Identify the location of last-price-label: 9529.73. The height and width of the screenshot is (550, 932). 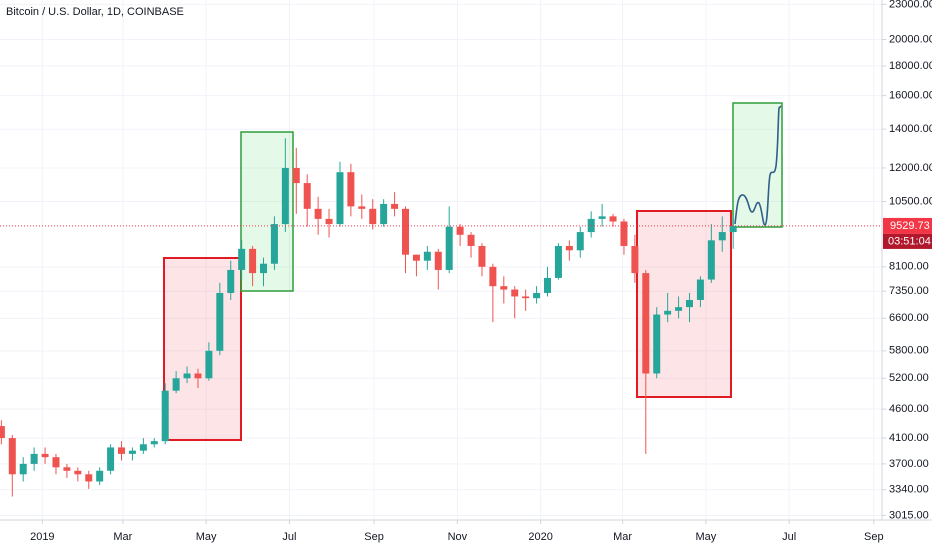
(910, 226).